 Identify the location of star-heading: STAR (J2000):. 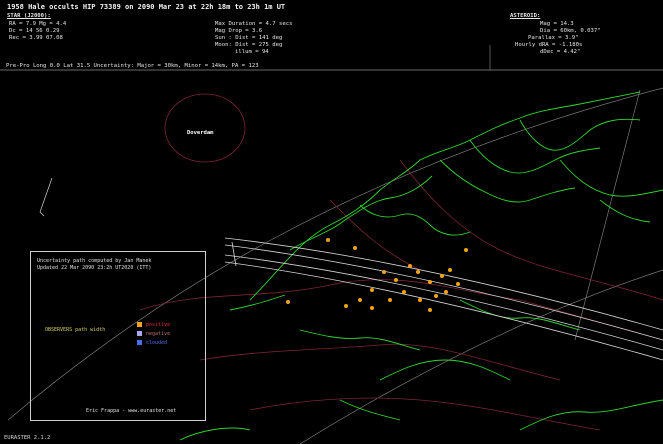
(29, 16).